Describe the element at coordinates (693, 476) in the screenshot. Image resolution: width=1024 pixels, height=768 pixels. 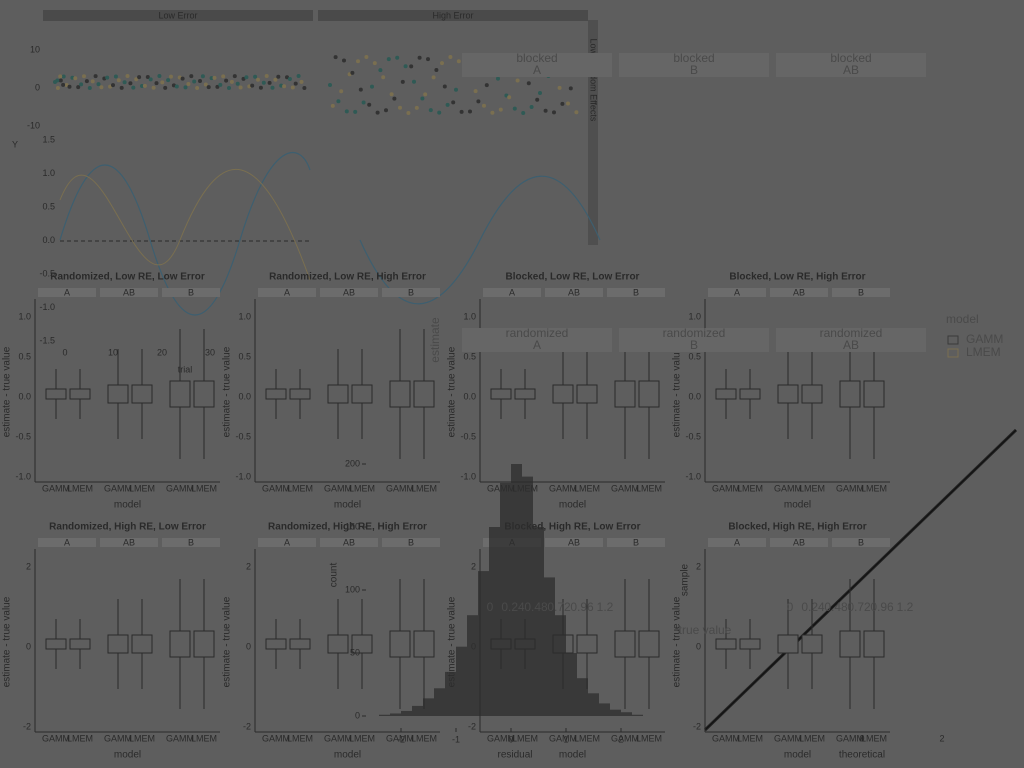
I see `y-tick-label: -1.0` at that location.